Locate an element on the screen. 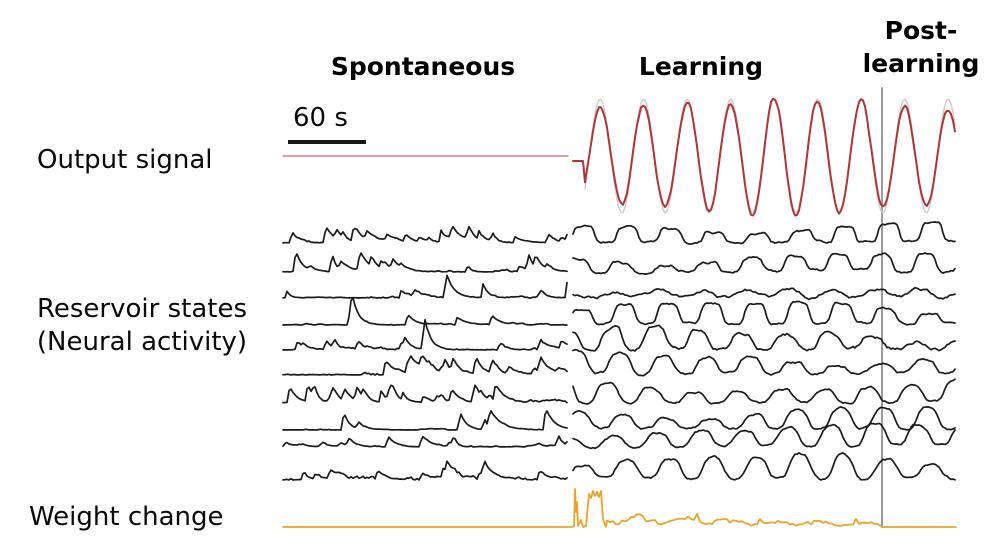  weight-change-label: Weight change is located at coordinates (126, 517).